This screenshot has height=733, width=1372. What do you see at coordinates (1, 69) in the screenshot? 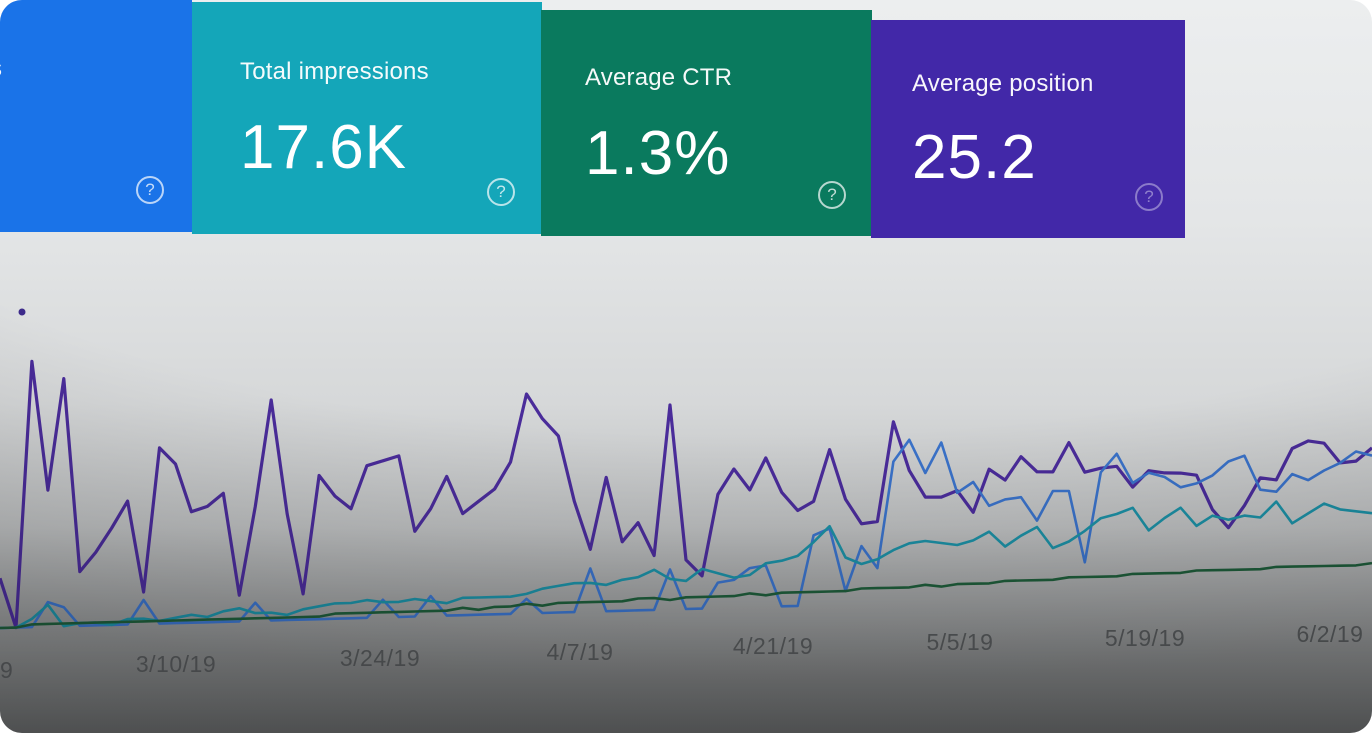
I see `total-clicks-label: s` at bounding box center [1, 69].